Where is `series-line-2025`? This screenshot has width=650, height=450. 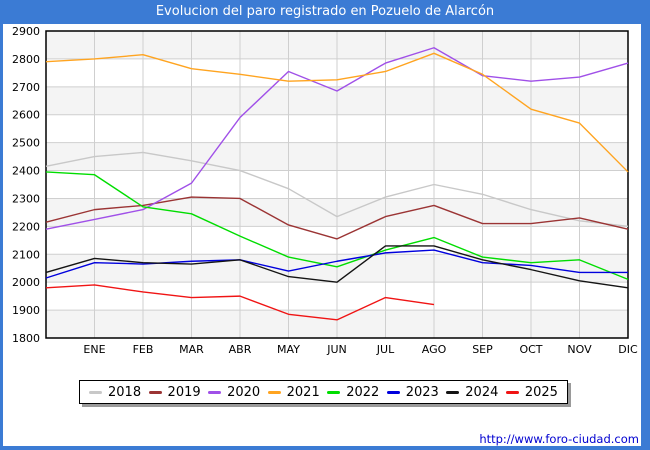 series-line-2025 is located at coordinates (240, 302).